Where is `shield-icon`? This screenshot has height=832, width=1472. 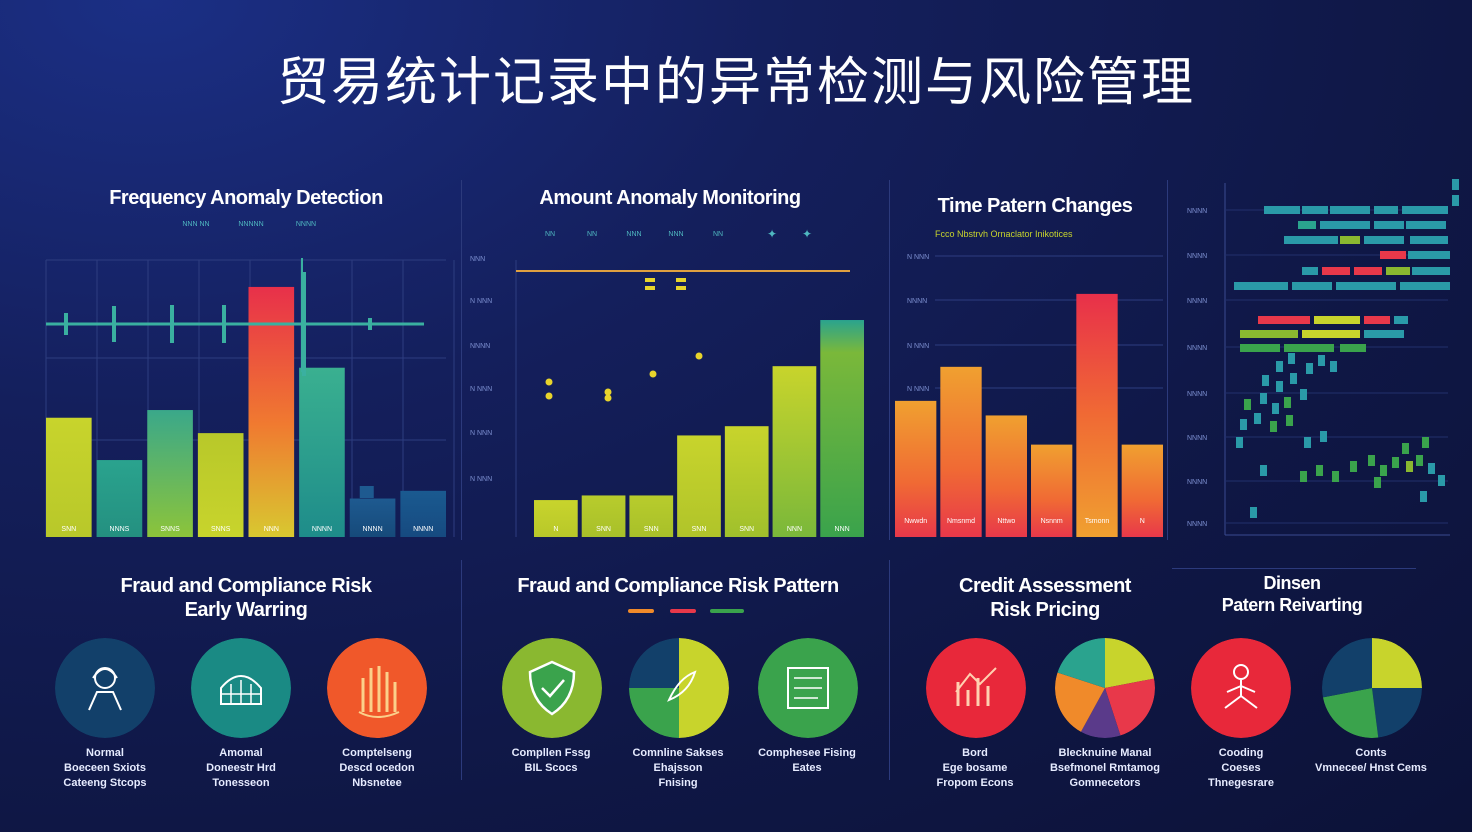 shield-icon is located at coordinates (552, 688).